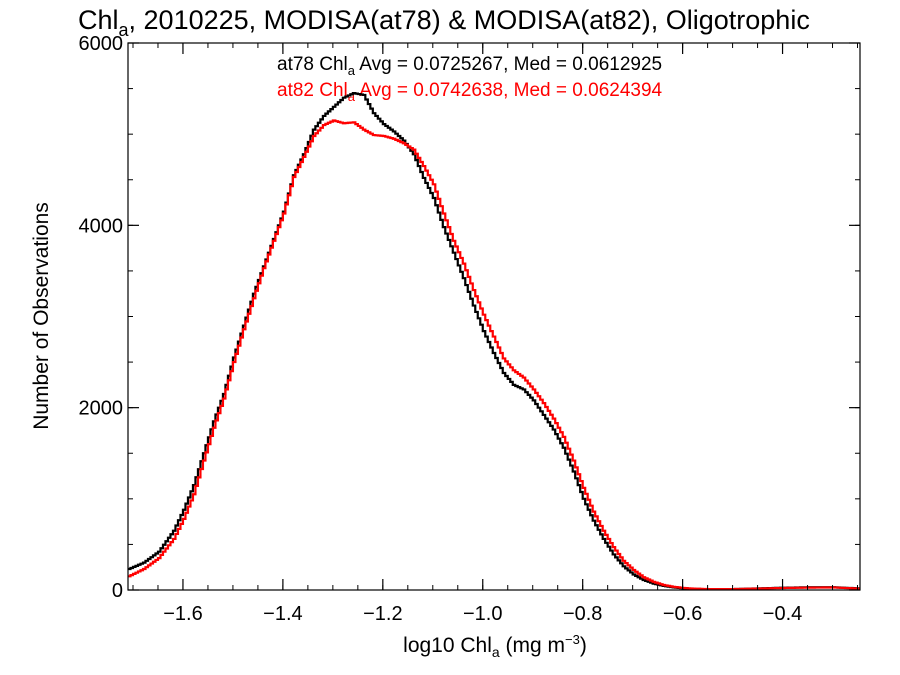 This screenshot has height=675, width=900. Describe the element at coordinates (495, 646) in the screenshot. I see `x-axis-label: log10 Chla (mg m−3)` at that location.